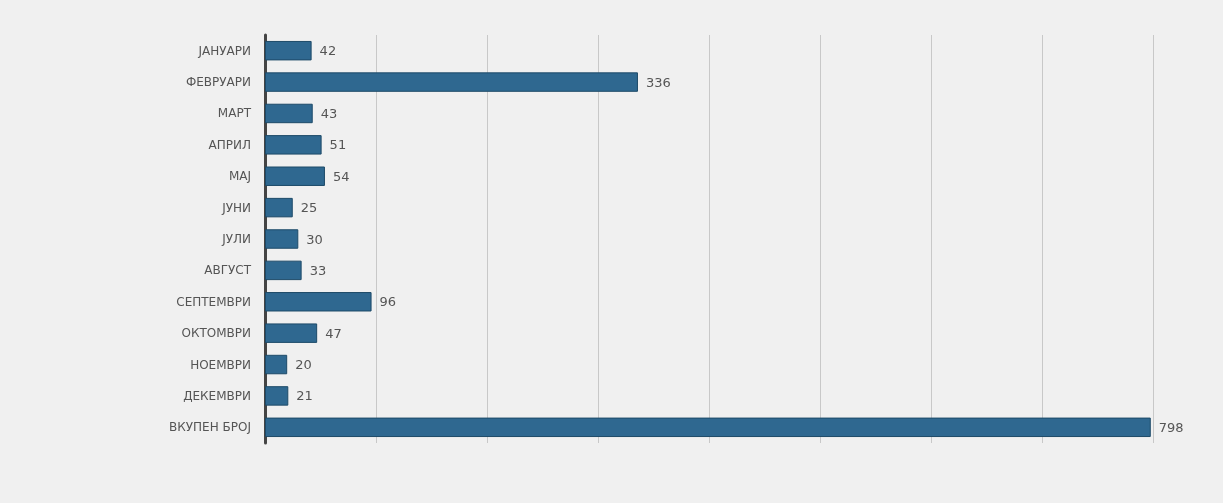 The height and width of the screenshot is (503, 1223). What do you see at coordinates (303, 365) in the screenshot?
I see `data-label: 20` at bounding box center [303, 365].